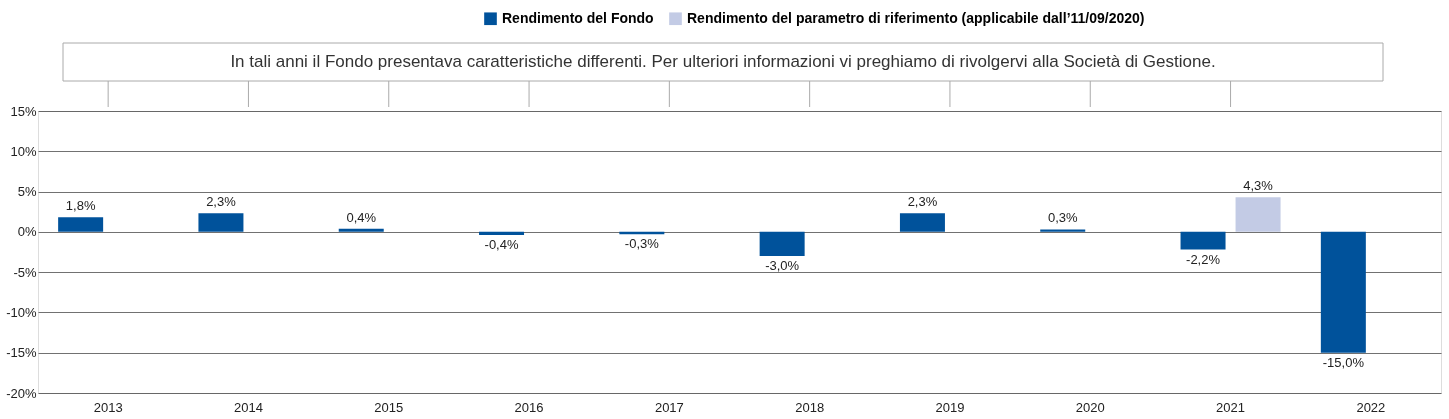 This screenshot has width=1449, height=419. I want to click on y-tick-label: 5%, so click(27, 192).